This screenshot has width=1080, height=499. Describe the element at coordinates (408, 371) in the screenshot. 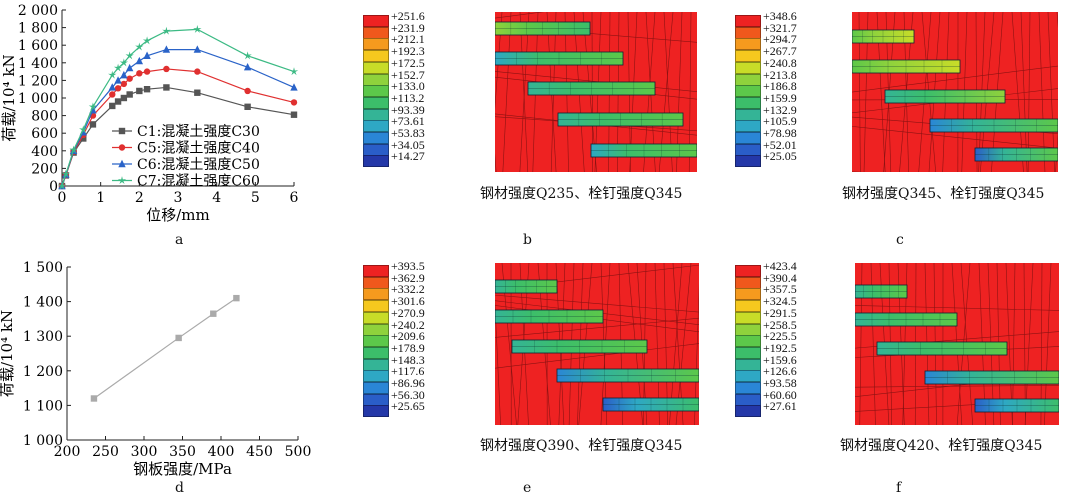

I see `legend-value: +117.6` at that location.